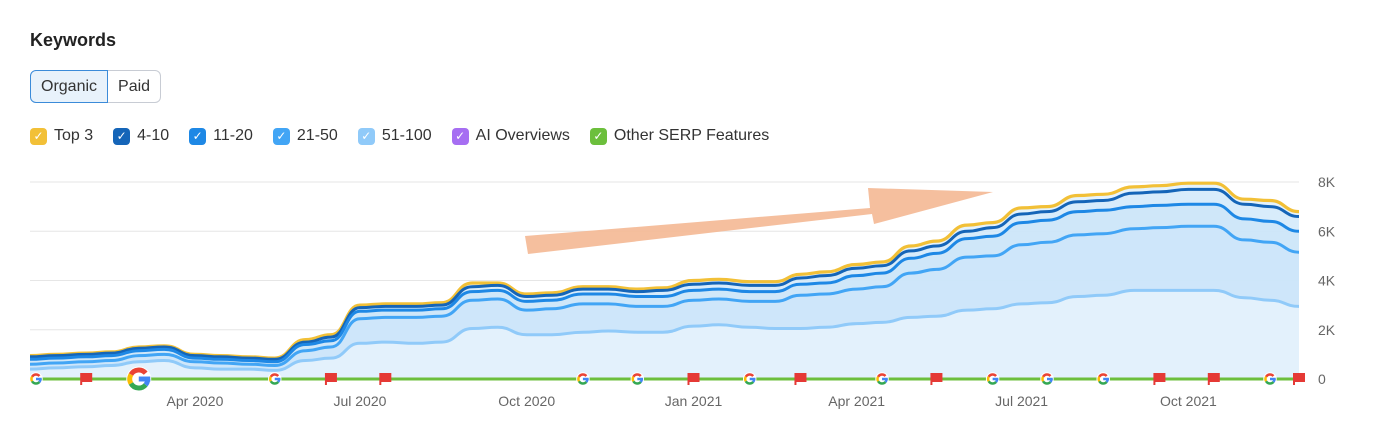 This screenshot has height=430, width=1395. Describe the element at coordinates (1188, 401) in the screenshot. I see `x-tick-label: Oct 2021` at that location.